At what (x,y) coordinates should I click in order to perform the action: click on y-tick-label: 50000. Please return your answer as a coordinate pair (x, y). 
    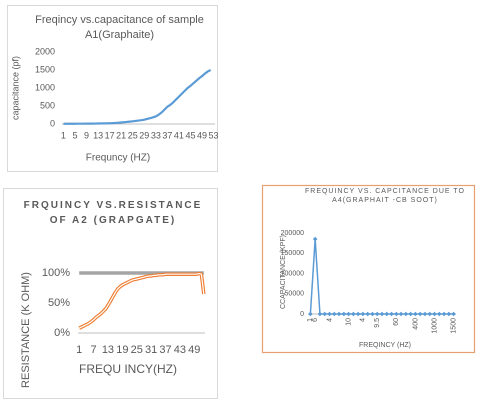
    Looking at the image, I should click on (295, 294).